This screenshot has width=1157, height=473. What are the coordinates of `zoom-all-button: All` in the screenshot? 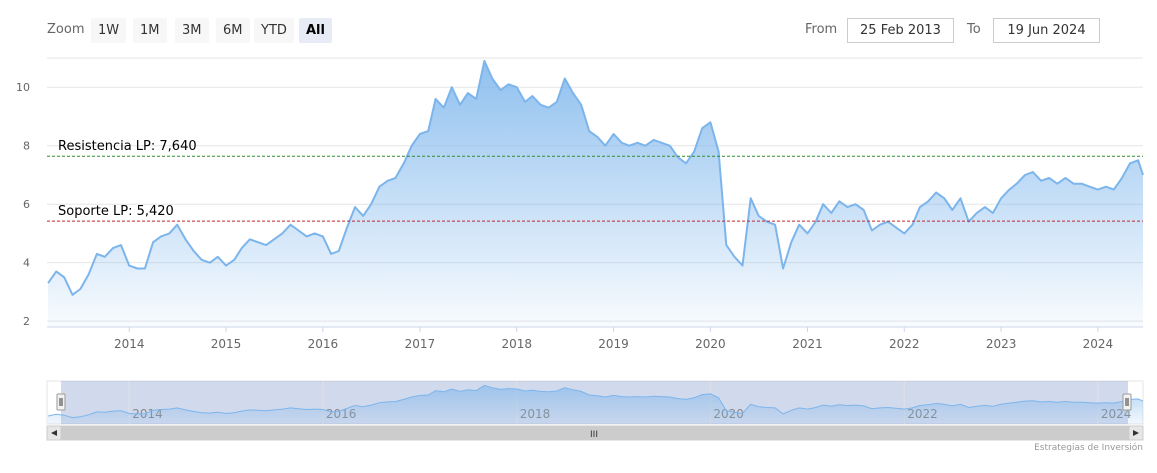 It's located at (315, 30).